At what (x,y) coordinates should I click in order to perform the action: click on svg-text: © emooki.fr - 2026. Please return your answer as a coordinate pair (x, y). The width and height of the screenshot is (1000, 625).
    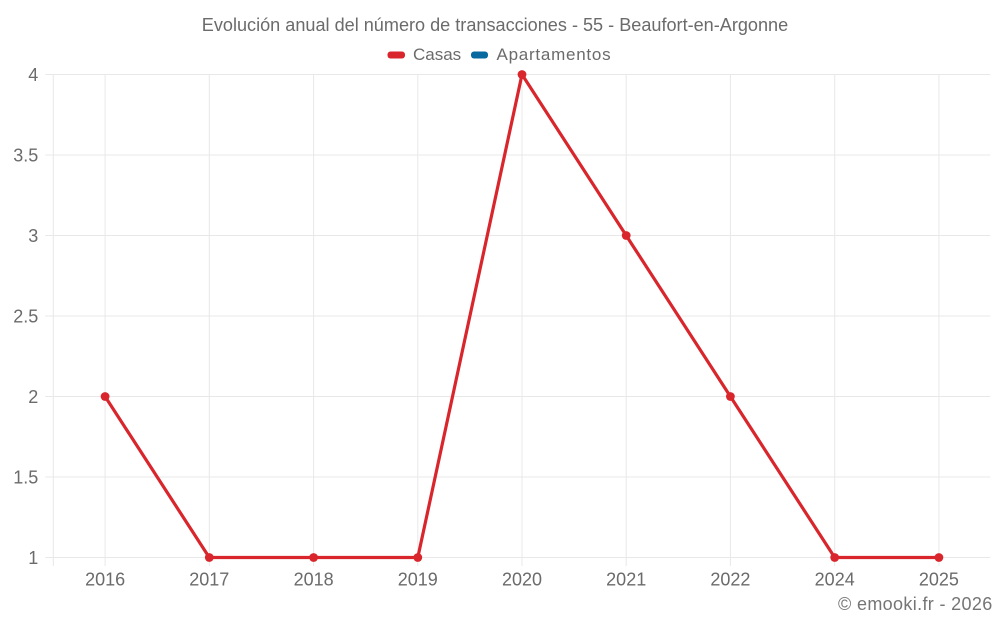
    Looking at the image, I should click on (915, 604).